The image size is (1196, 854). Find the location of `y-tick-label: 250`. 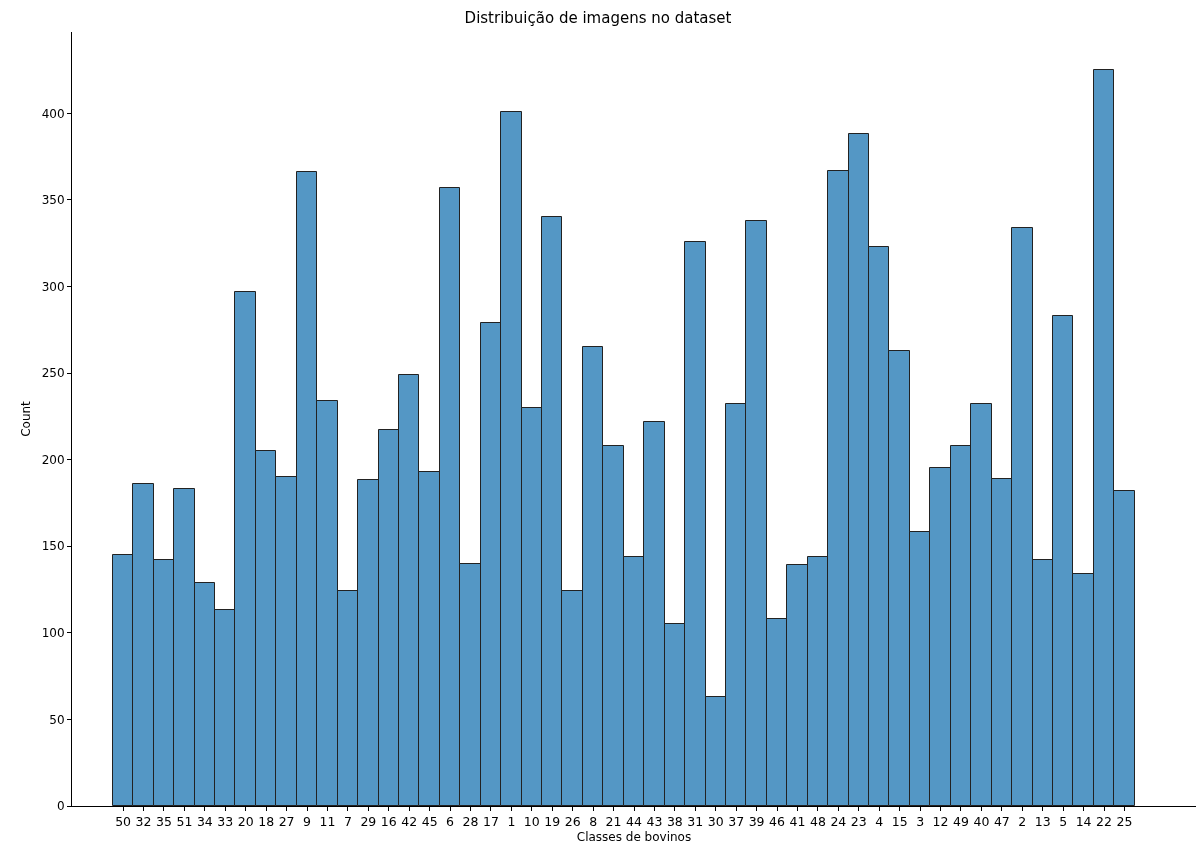

y-tick-label: 250 is located at coordinates (53, 373).